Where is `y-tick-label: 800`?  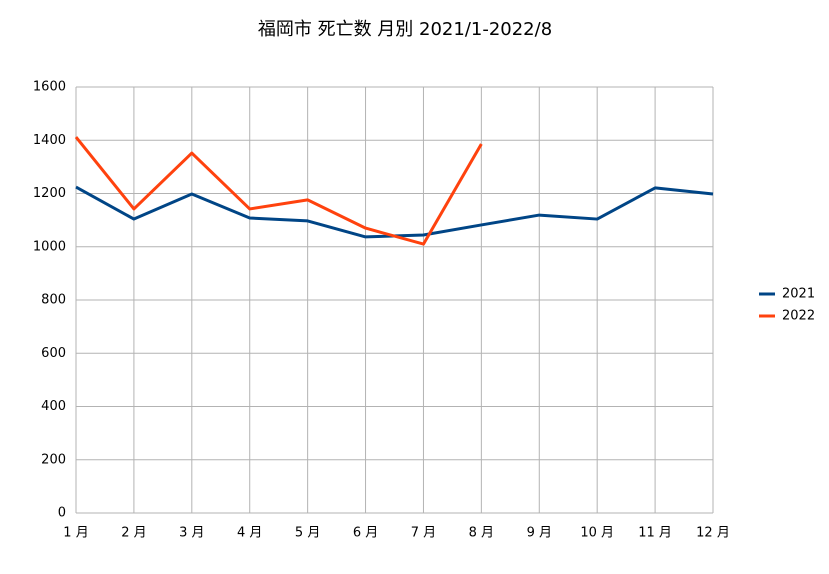
y-tick-label: 800 is located at coordinates (53, 300).